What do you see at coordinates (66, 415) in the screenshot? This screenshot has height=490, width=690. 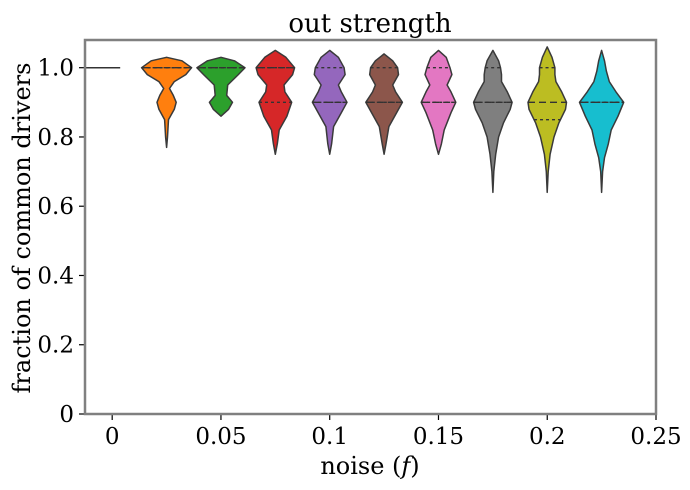 I see `y-tick-label: 0` at bounding box center [66, 415].